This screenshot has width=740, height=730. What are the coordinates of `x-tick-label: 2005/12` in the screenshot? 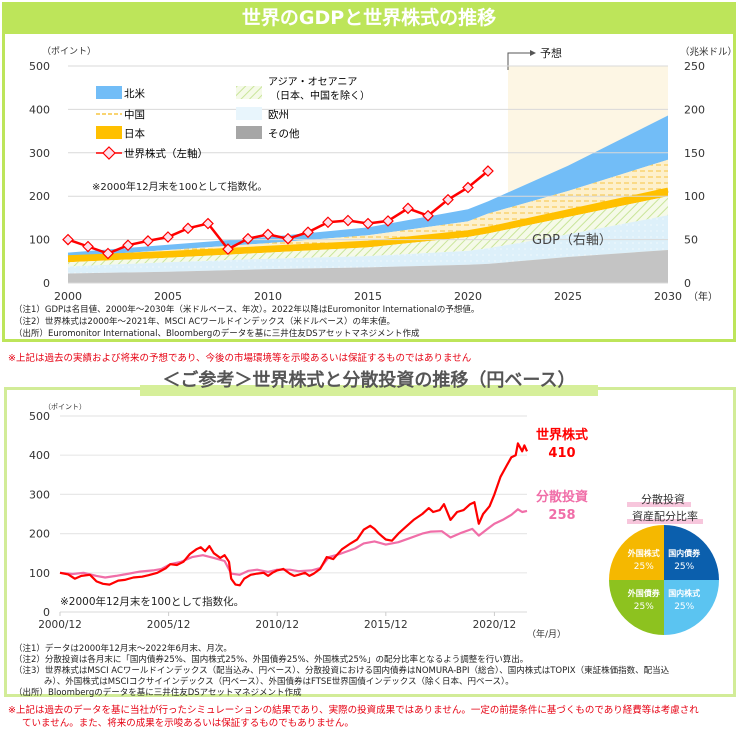 It's located at (169, 625).